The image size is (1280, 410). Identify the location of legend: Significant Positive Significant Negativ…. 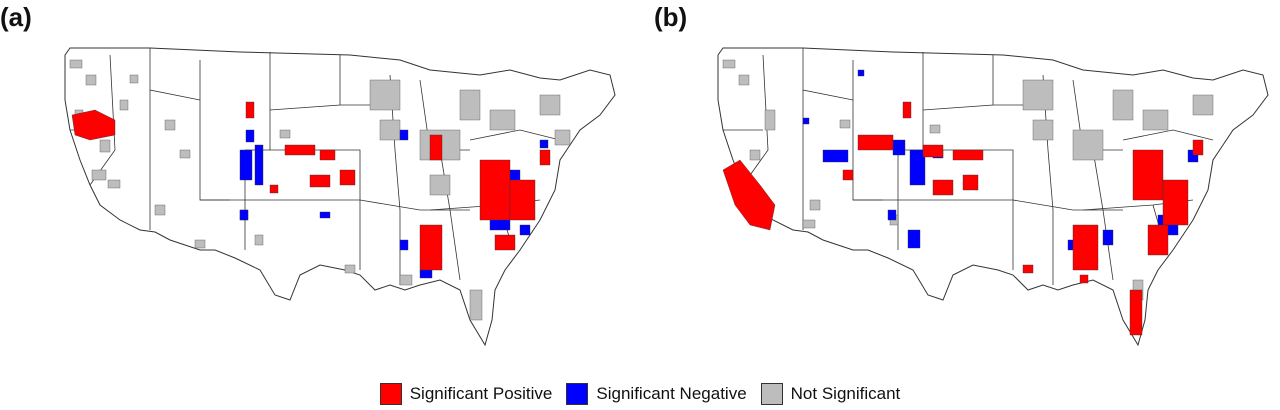
(640, 394).